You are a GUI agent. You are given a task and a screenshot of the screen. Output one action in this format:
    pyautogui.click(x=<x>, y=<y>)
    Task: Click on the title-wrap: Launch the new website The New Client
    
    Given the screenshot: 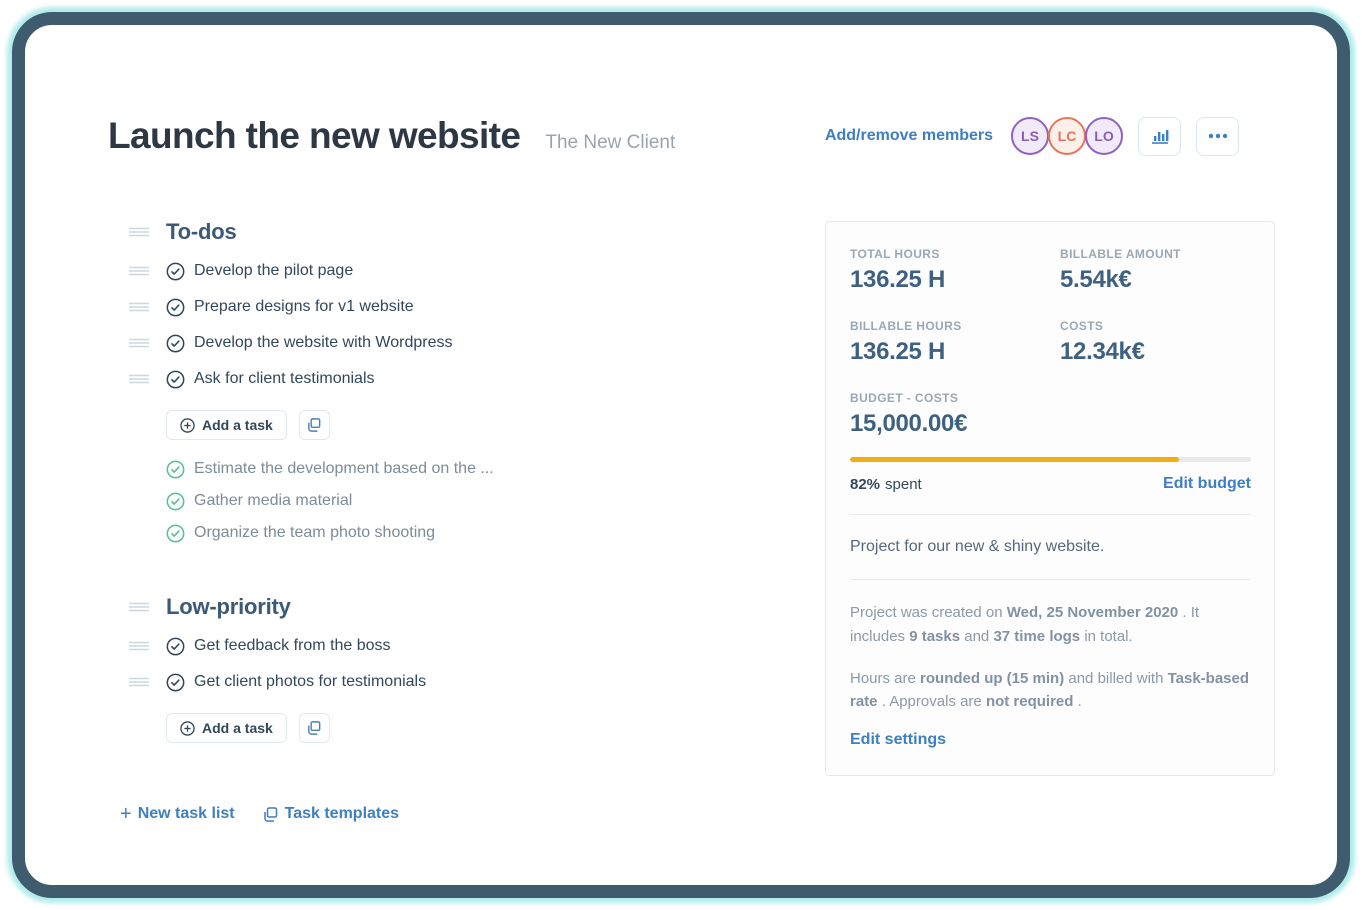 What is the action you would take?
    pyautogui.click(x=391, y=136)
    